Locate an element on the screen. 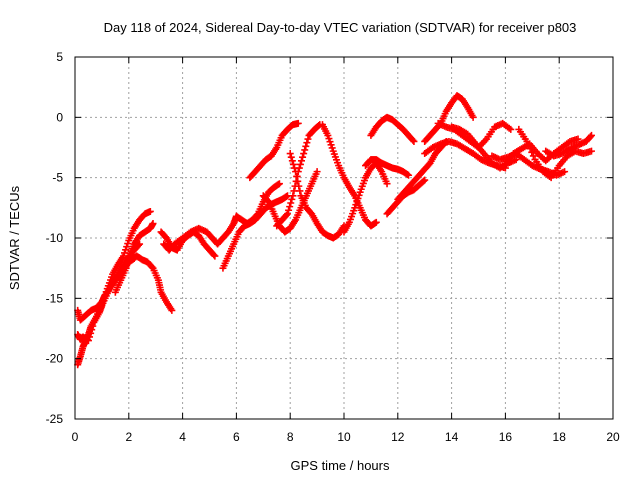 The height and width of the screenshot is (480, 640). series-arc15 is located at coordinates (365, 197).